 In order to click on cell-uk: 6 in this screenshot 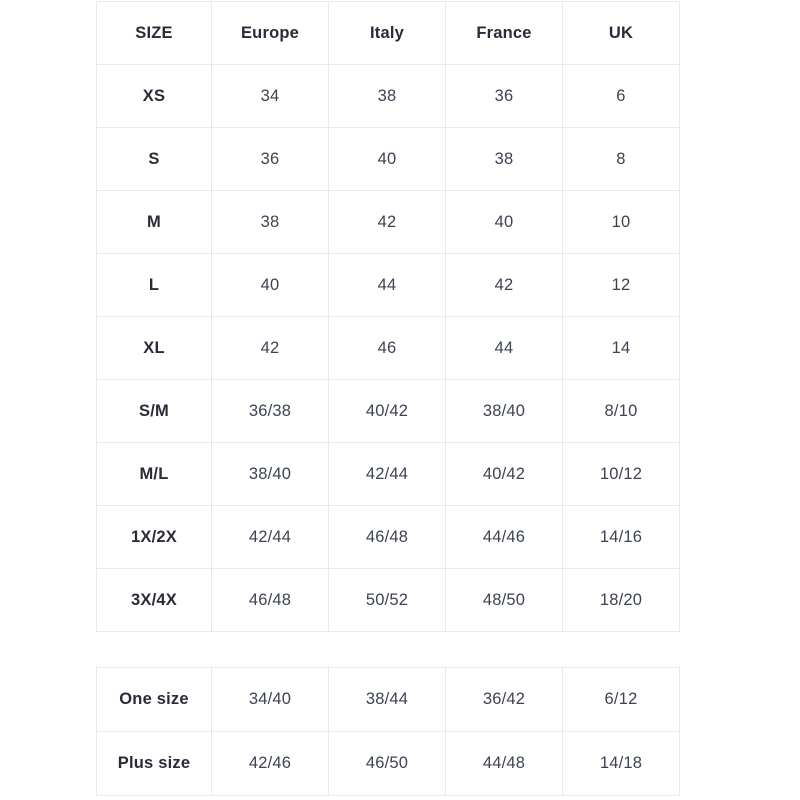, I will do `click(621, 96)`.